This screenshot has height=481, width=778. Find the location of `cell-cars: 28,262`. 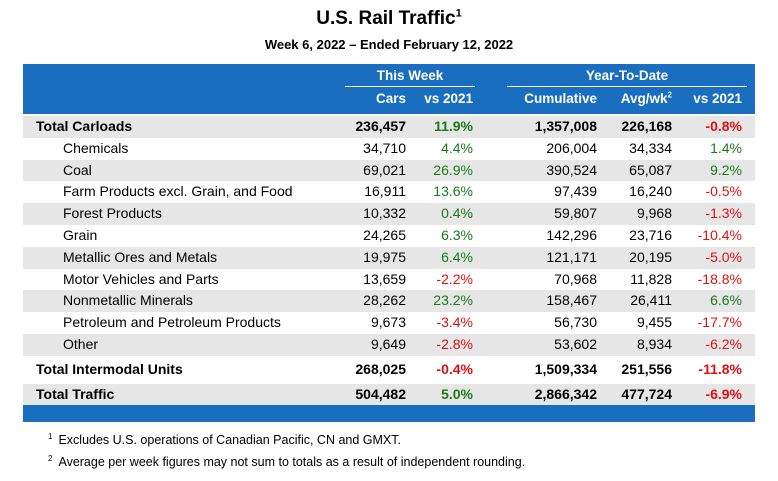

cell-cars: 28,262 is located at coordinates (384, 300).